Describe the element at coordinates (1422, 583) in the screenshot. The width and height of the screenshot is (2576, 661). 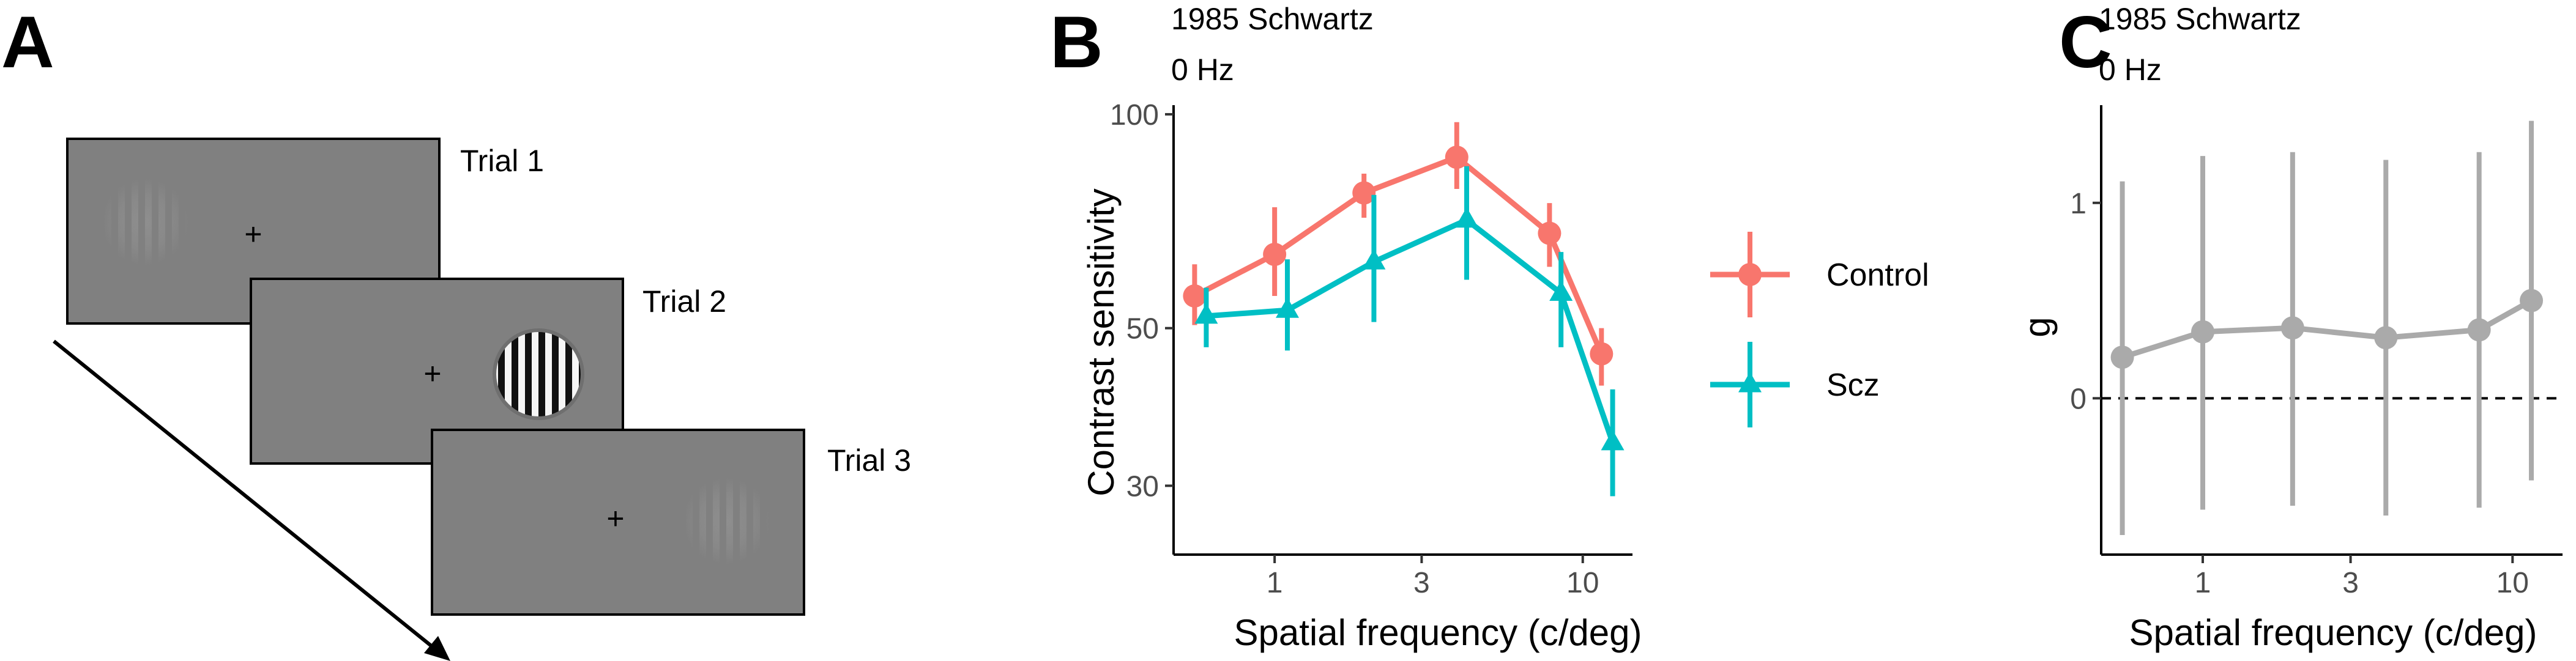
I see `chart-b-x-tick-label: 3` at that location.